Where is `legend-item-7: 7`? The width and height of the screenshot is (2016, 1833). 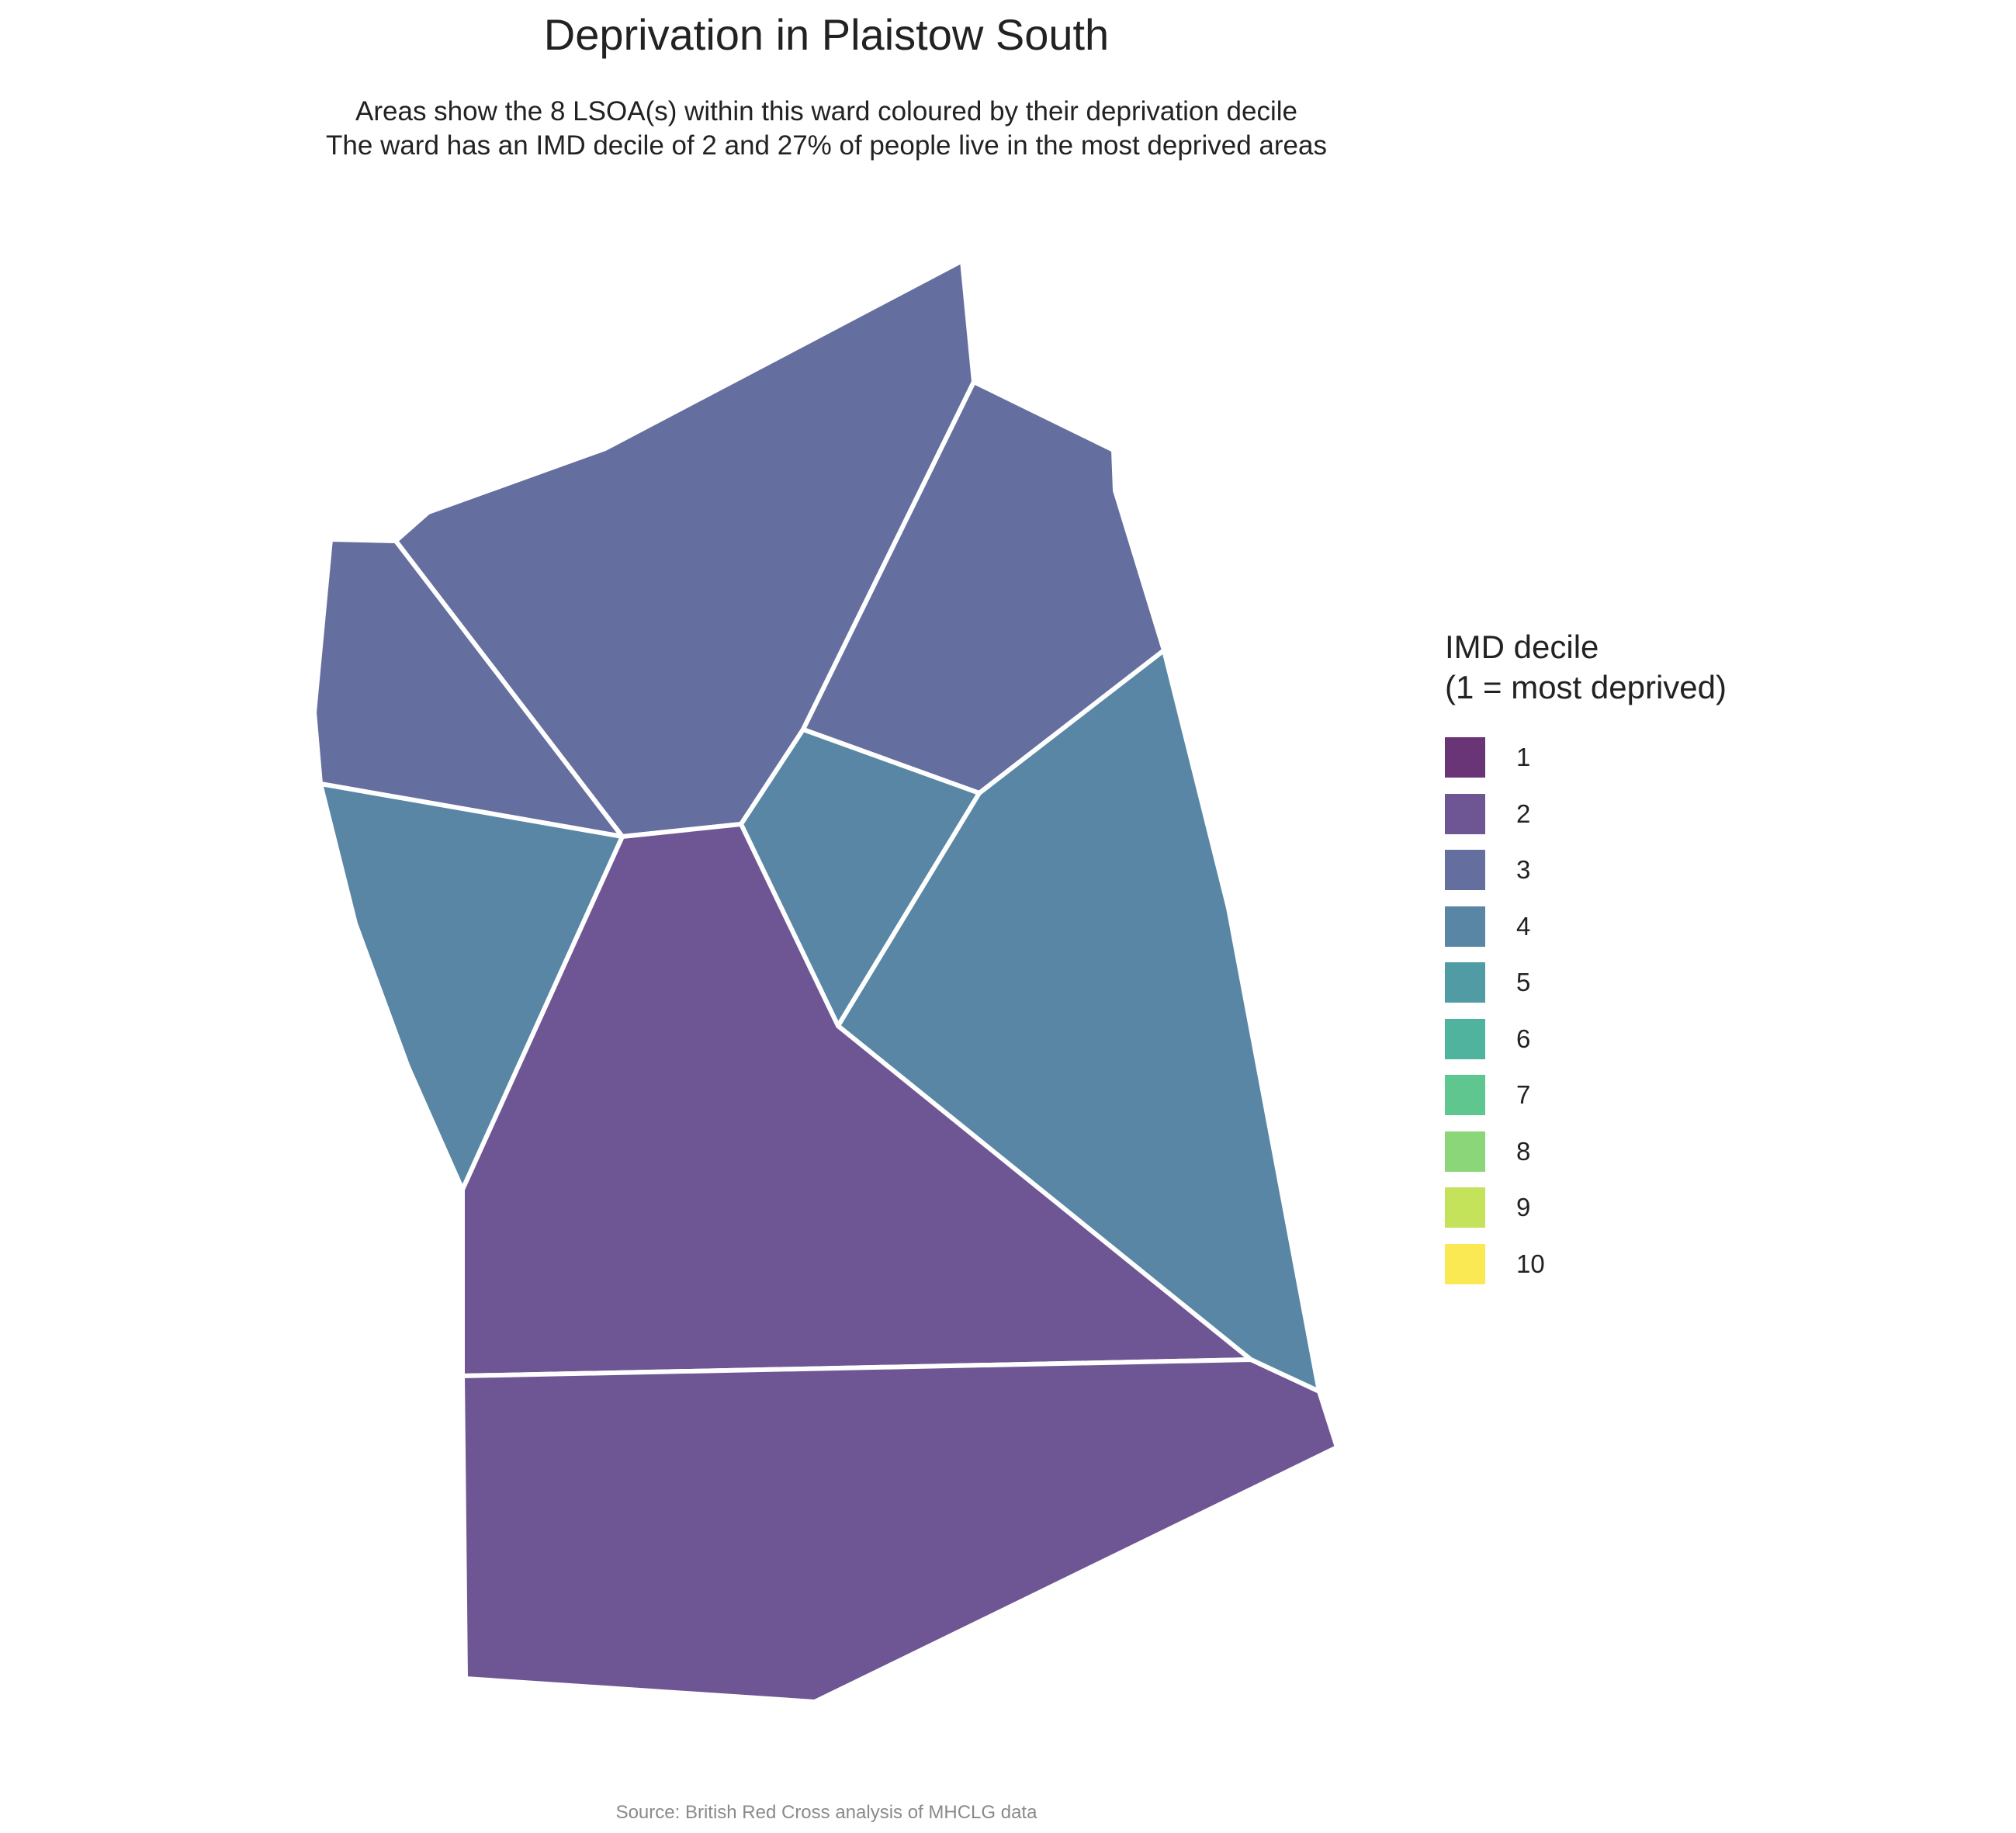
legend-item-7: 7 is located at coordinates (1586, 1095).